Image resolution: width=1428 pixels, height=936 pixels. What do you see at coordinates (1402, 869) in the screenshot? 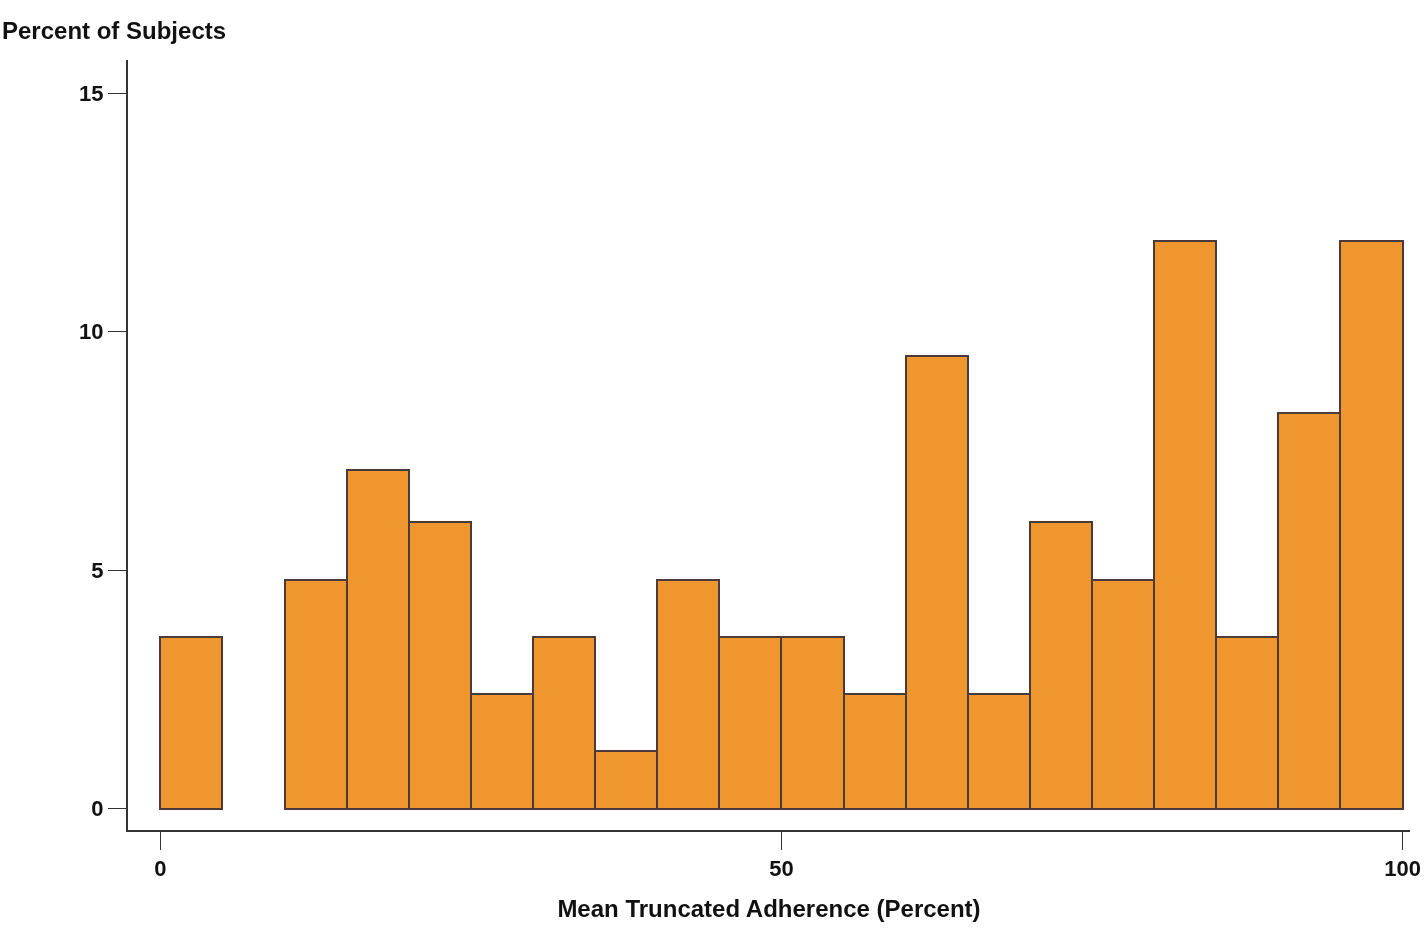
I see `x-tick-label: 100` at bounding box center [1402, 869].